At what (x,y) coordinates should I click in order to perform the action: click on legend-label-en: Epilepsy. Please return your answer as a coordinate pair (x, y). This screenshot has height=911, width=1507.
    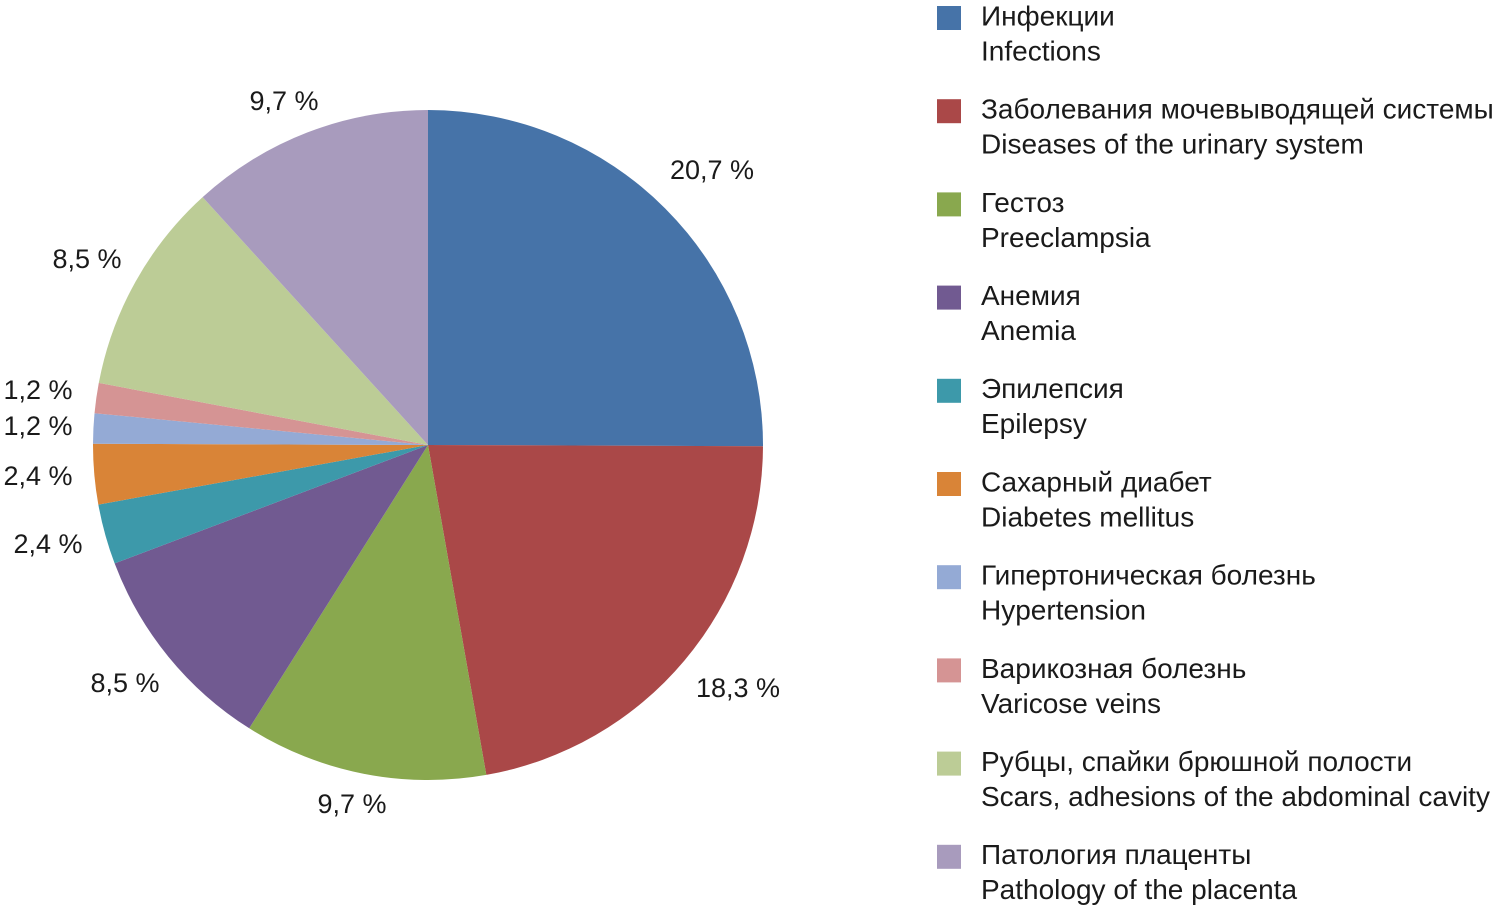
    Looking at the image, I should click on (1034, 423).